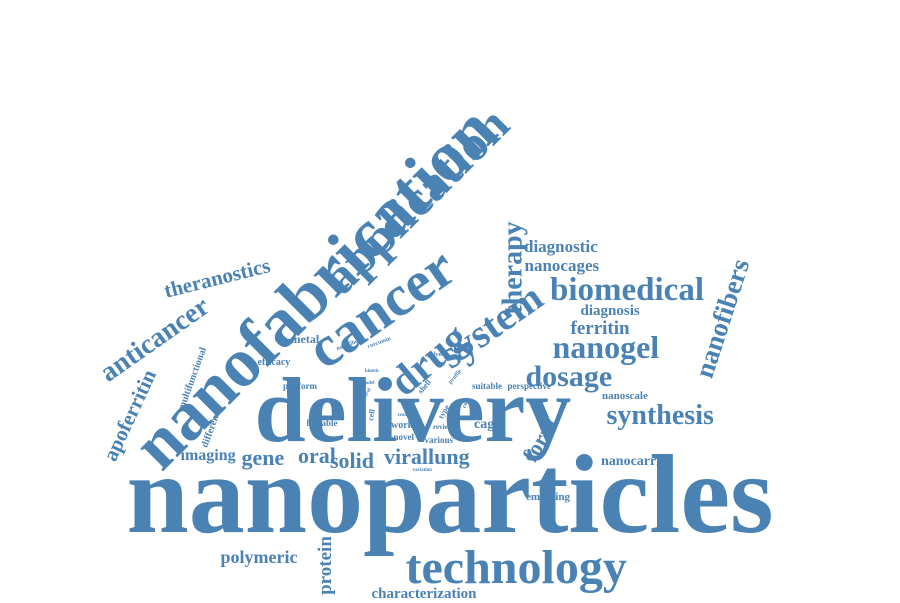  What do you see at coordinates (325, 565) in the screenshot?
I see `word-protein: protein` at bounding box center [325, 565].